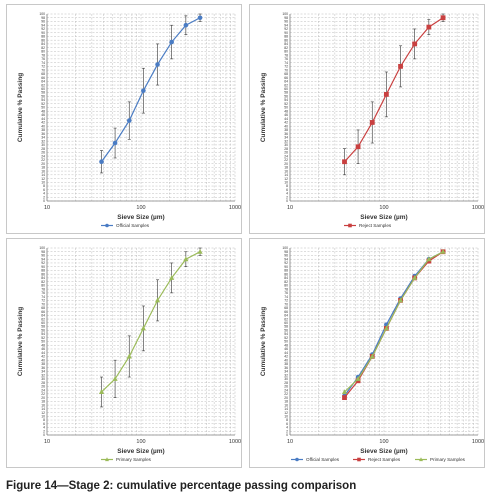 This screenshot has width=495, height=499. What do you see at coordinates (286, 22) in the screenshot?
I see `y-tick-label: 96` at bounding box center [286, 22].